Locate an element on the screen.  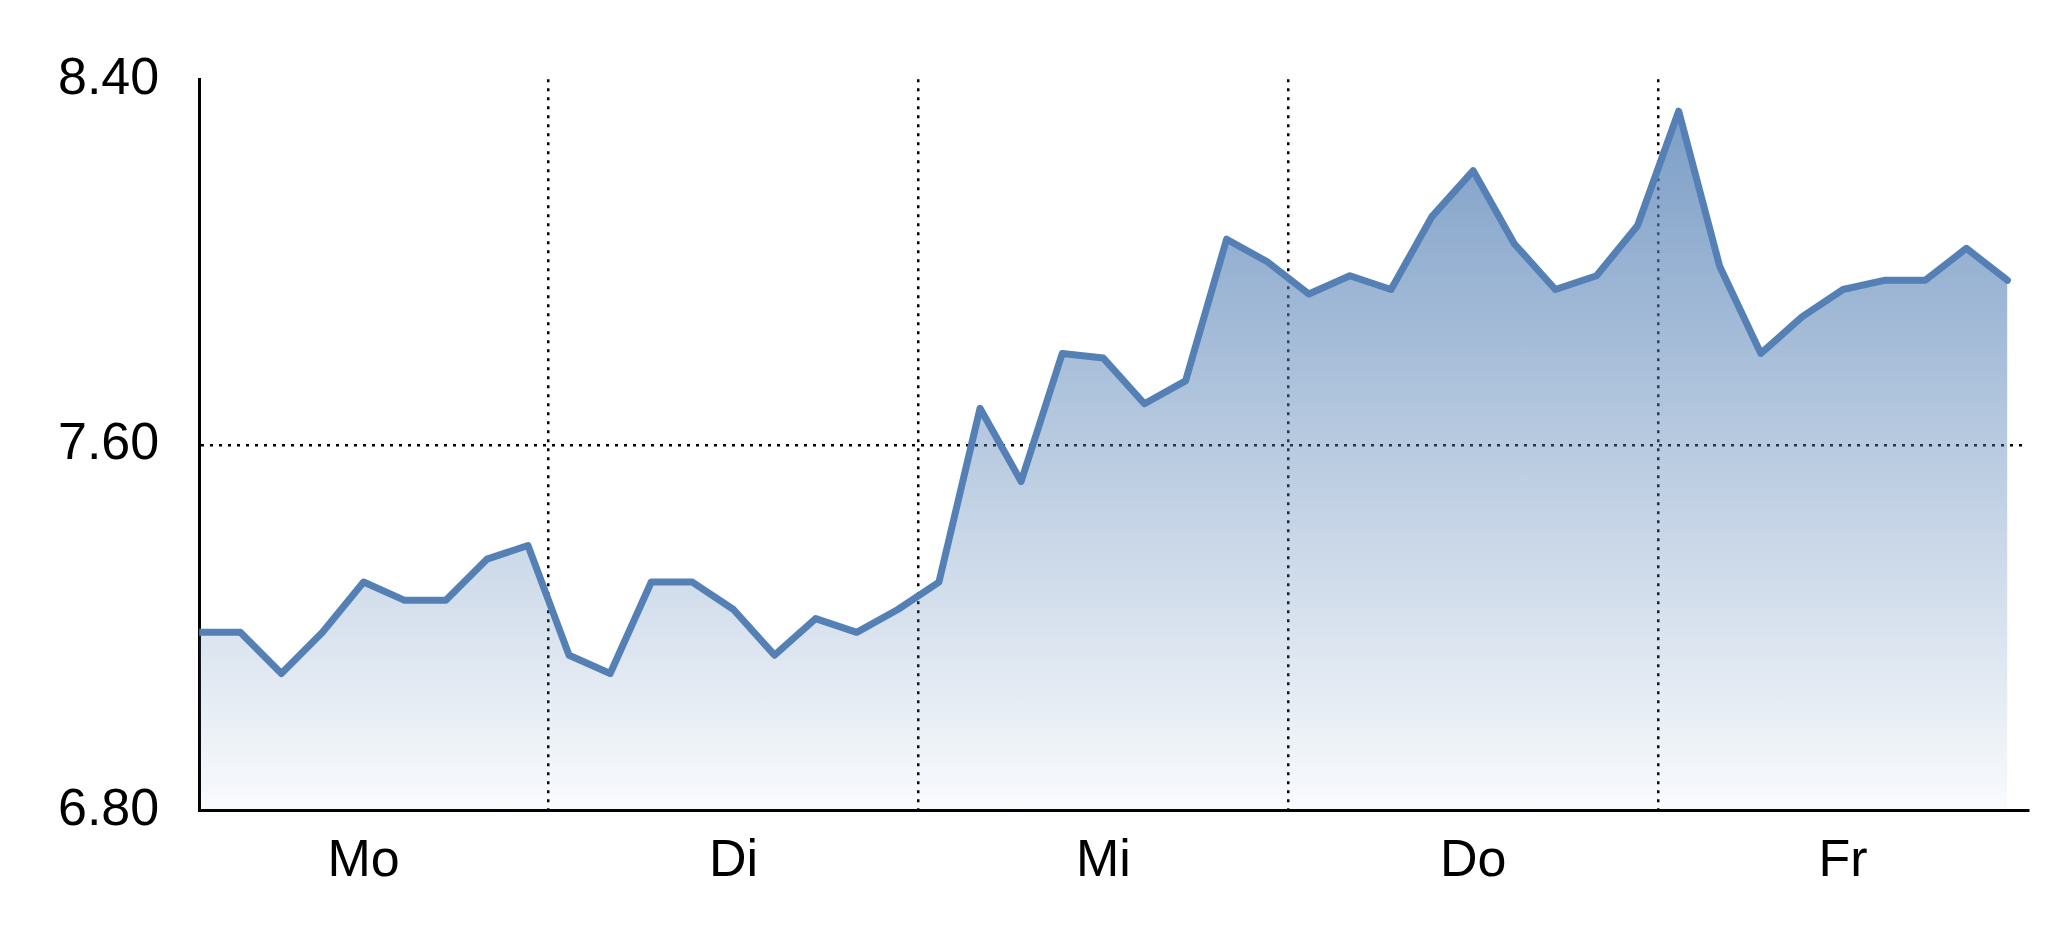
y-tick-label: 8.40 is located at coordinates (108, 75).